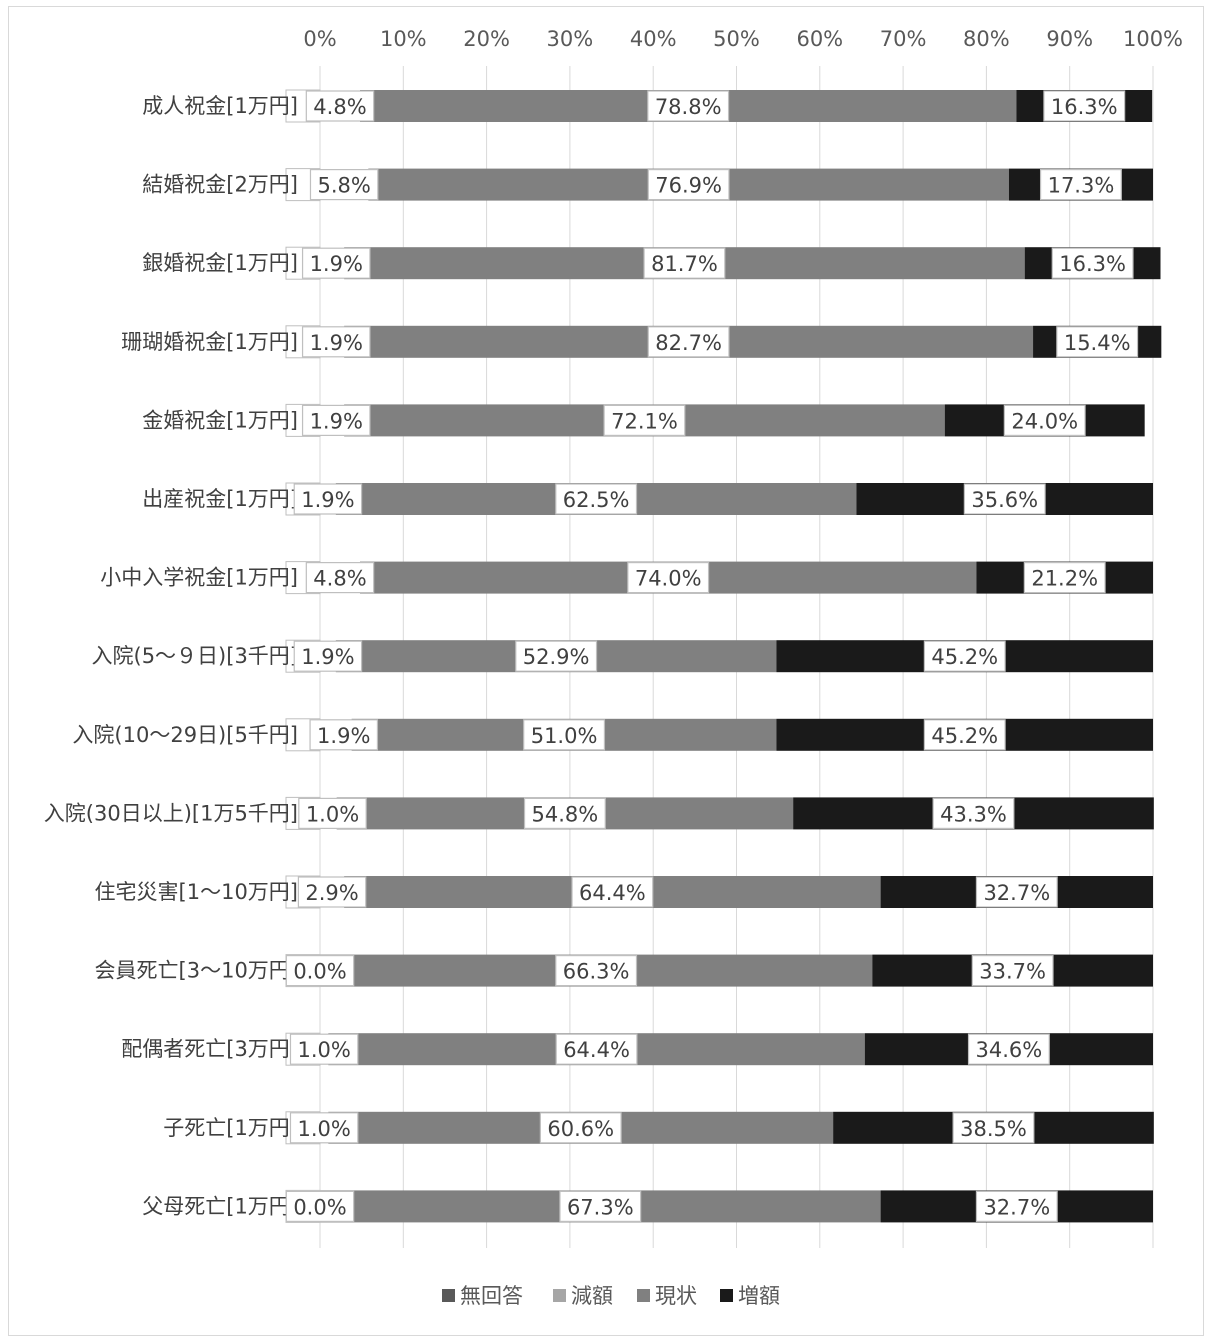 Image resolution: width=1205 pixels, height=1336 pixels. What do you see at coordinates (486, 39) in the screenshot?
I see `x-tick-label: 20%` at bounding box center [486, 39].